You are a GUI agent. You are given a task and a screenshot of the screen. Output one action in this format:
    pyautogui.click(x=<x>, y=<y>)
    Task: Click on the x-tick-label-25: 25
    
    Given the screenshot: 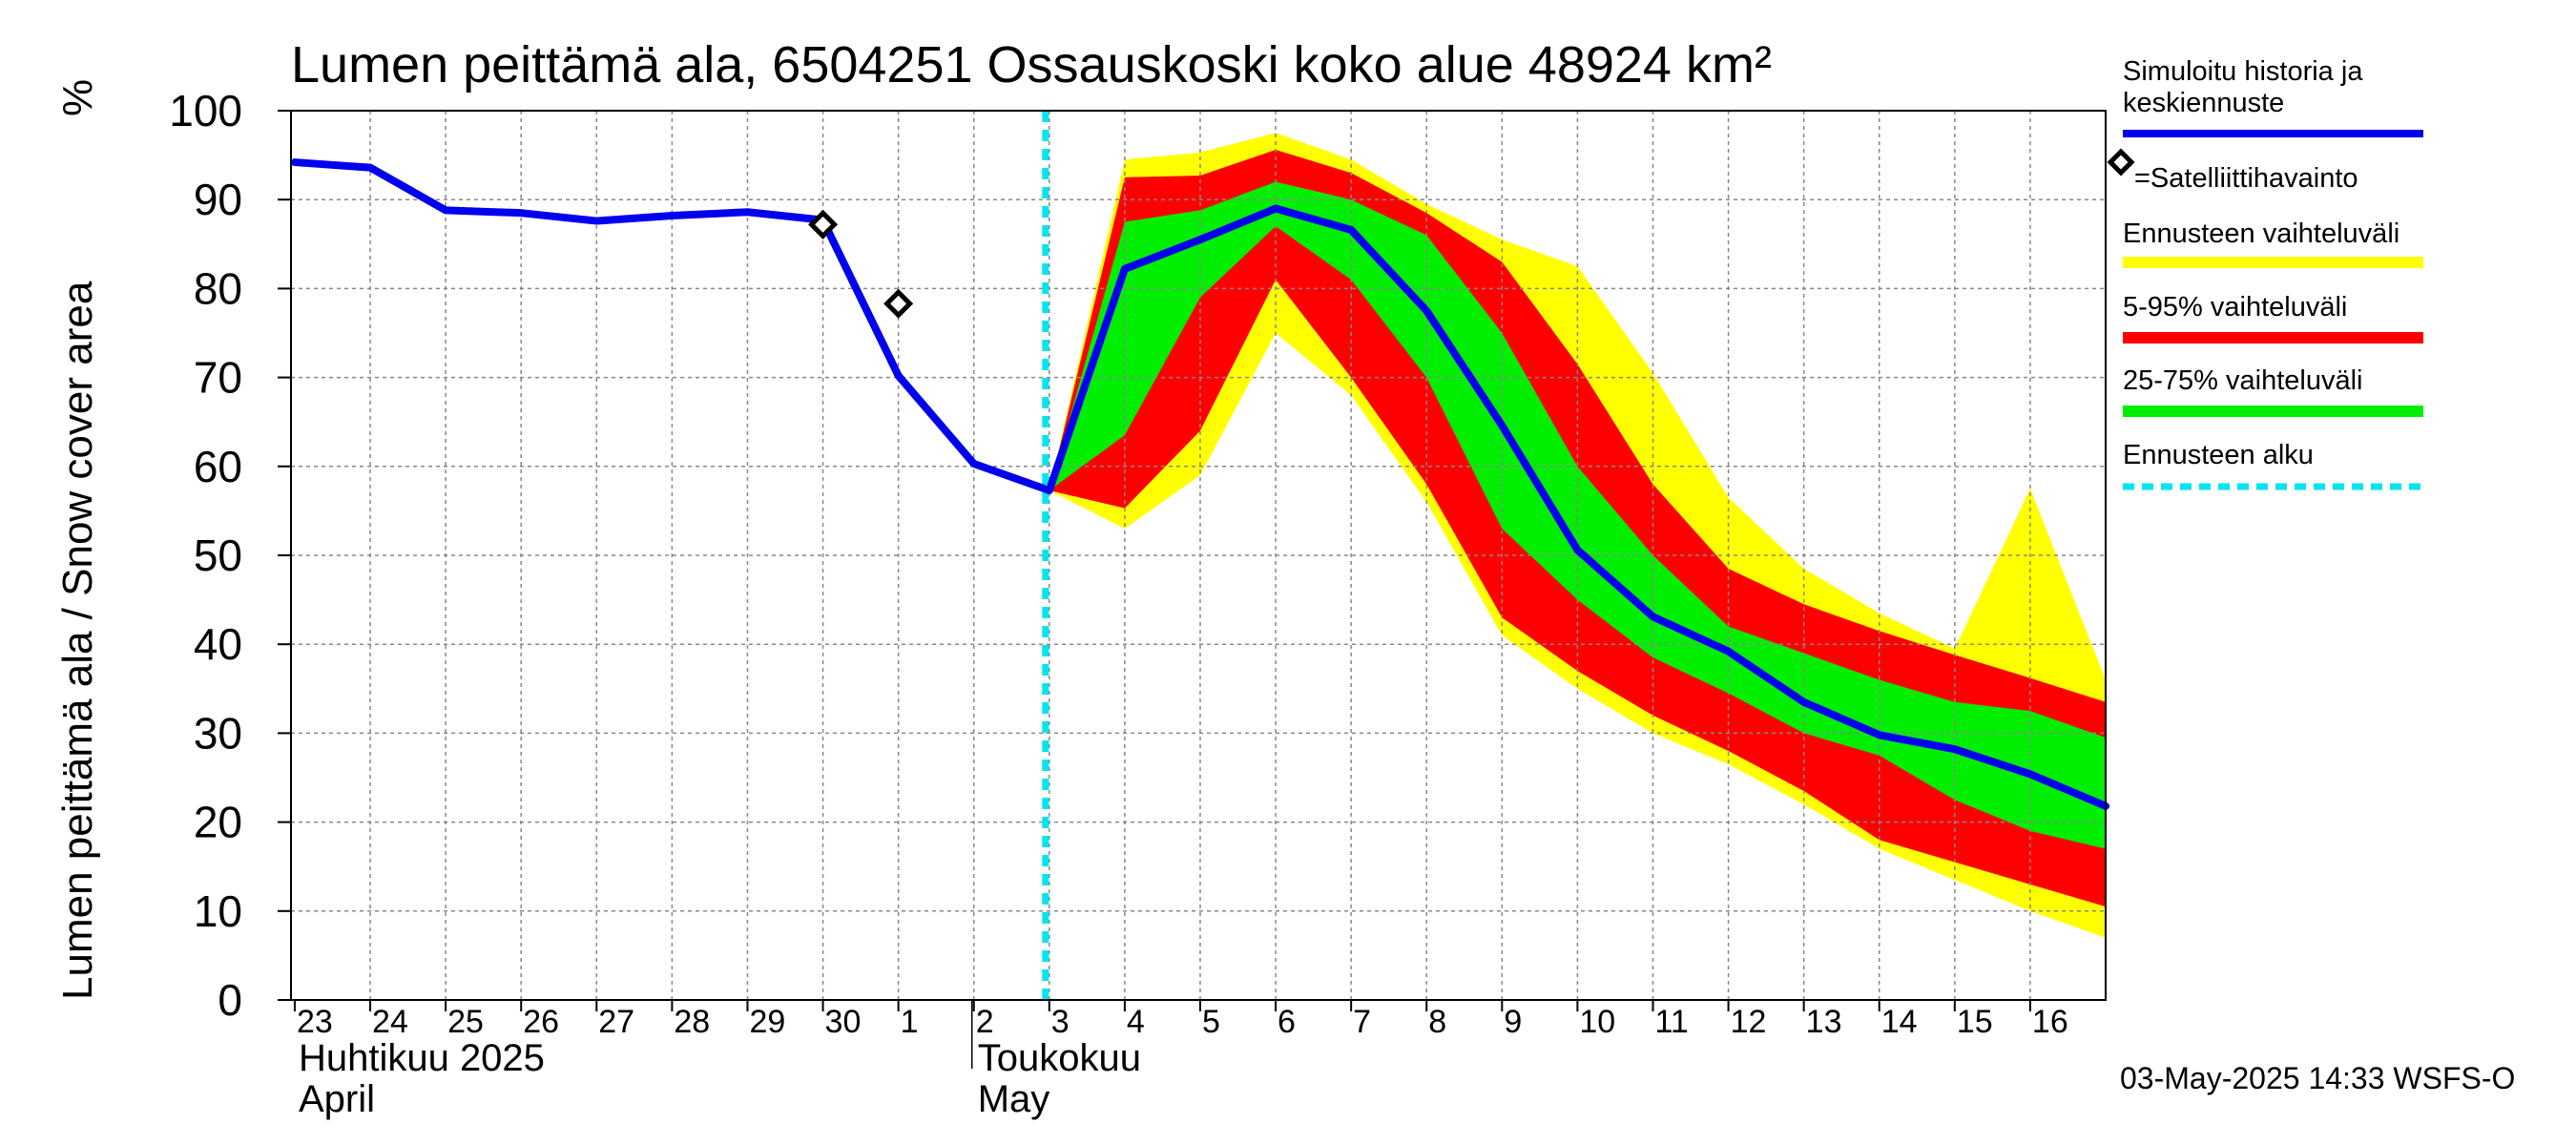 What is the action you would take?
    pyautogui.click(x=465, y=1022)
    